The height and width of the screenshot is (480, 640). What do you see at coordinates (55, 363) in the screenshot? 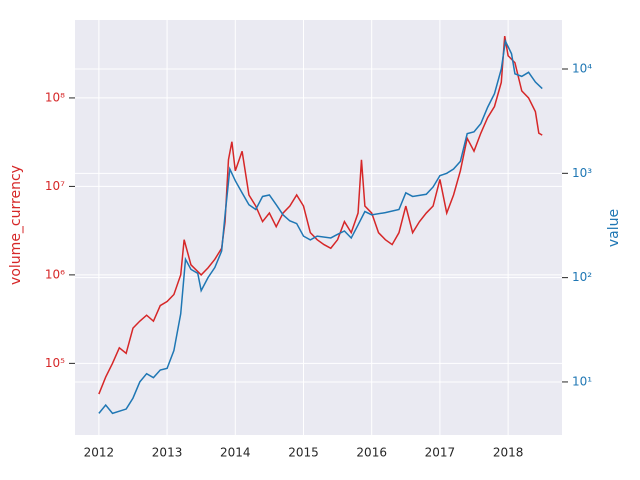
I see `y-tick-label: 10⁵` at bounding box center [55, 363].